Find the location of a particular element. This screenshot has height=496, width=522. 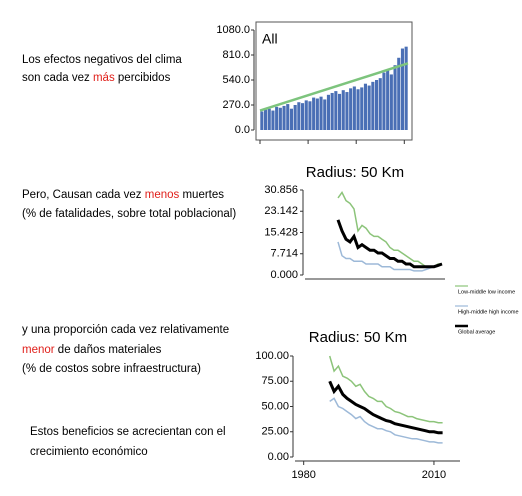

y-tick-label: 23.142 is located at coordinates (281, 211).